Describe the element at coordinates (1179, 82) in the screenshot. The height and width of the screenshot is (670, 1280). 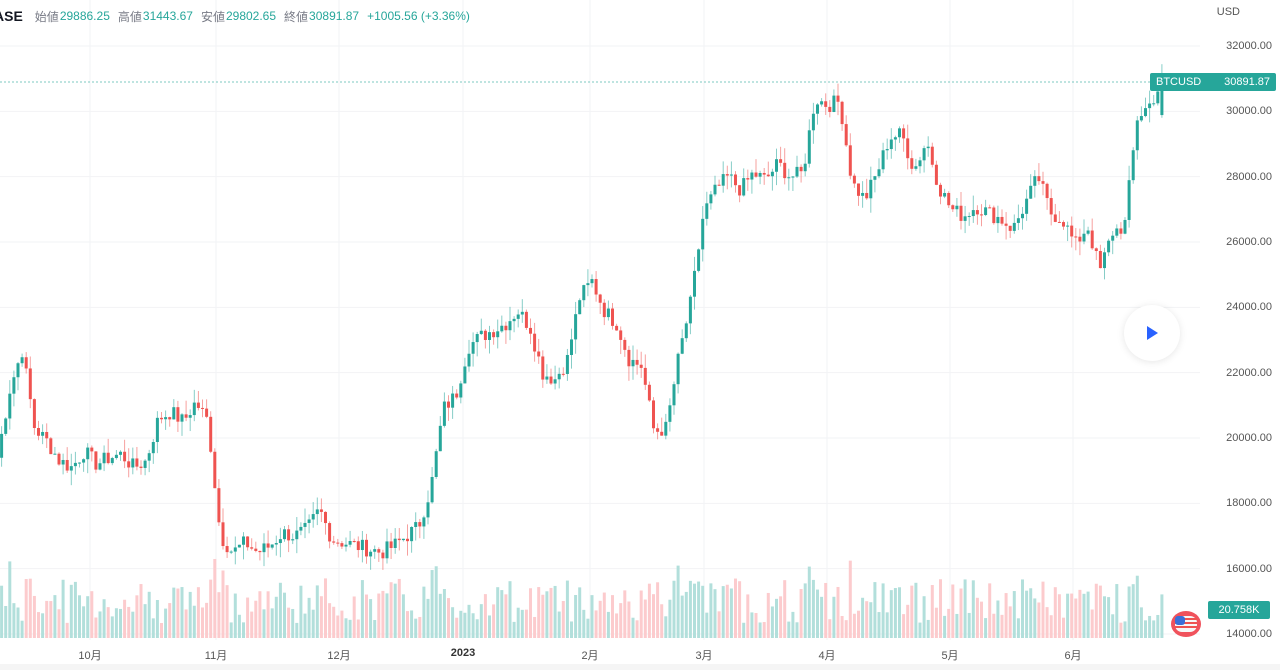
I see `price-tag-symbol: BTCUSD` at that location.